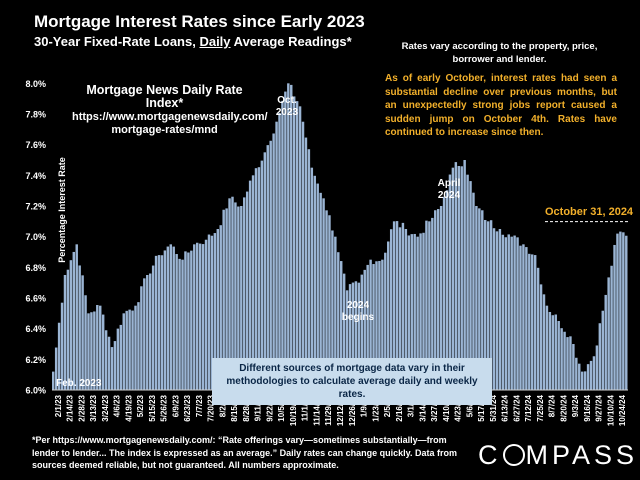 The height and width of the screenshot is (480, 640). What do you see at coordinates (513, 455) in the screenshot?
I see `logo-o-icon` at bounding box center [513, 455].